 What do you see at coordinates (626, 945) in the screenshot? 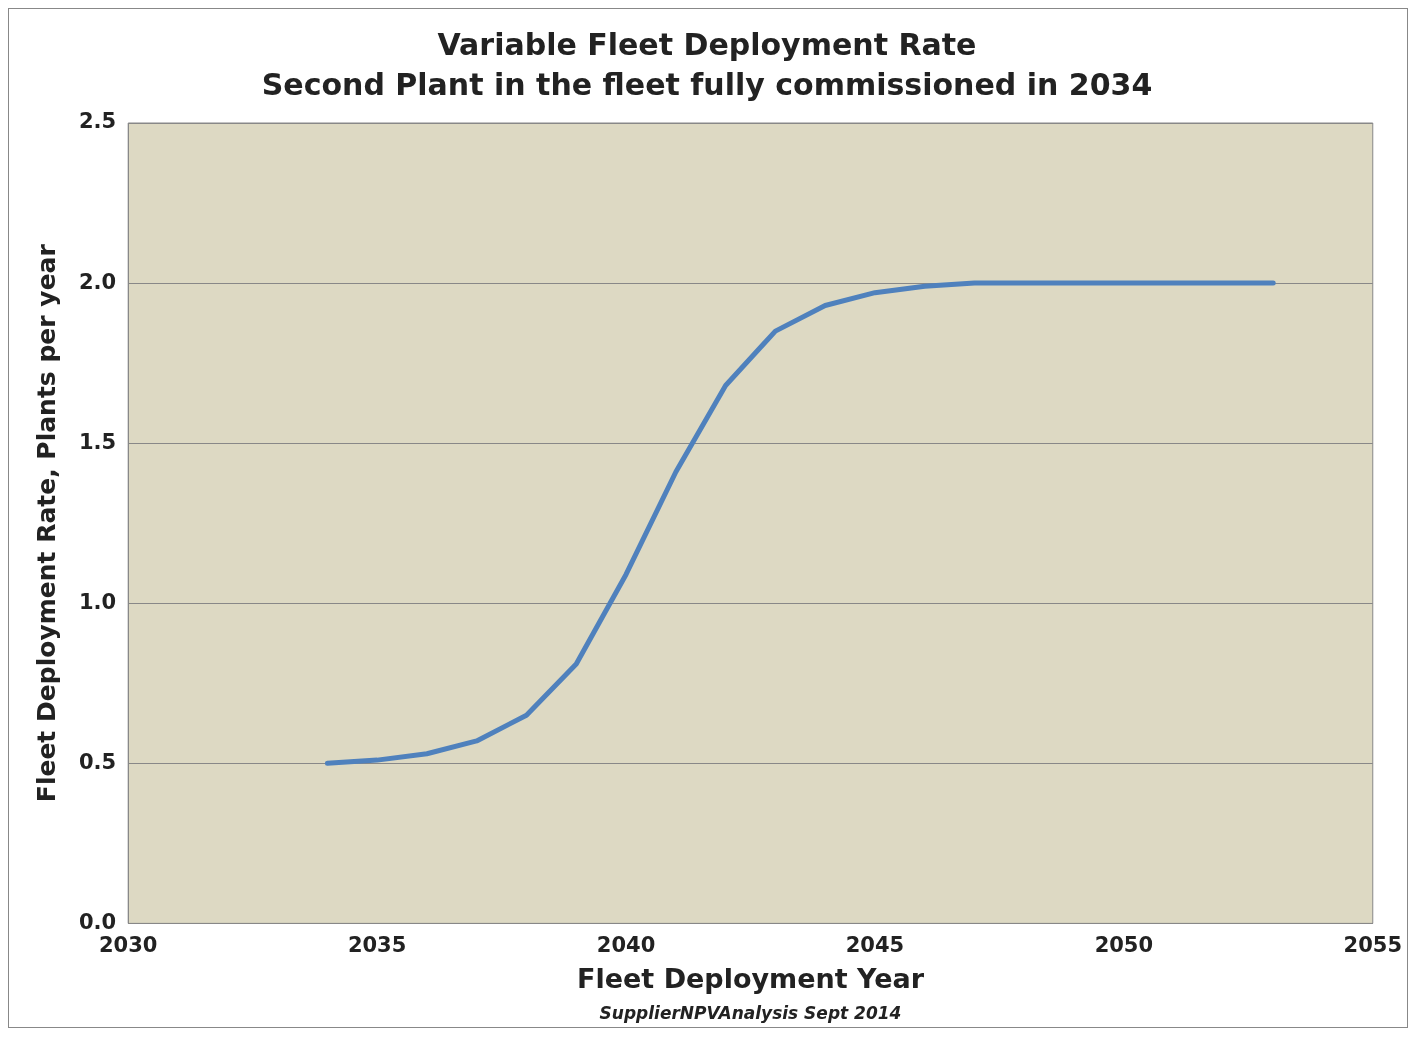
I see `x-tick-label: 2040` at bounding box center [626, 945].